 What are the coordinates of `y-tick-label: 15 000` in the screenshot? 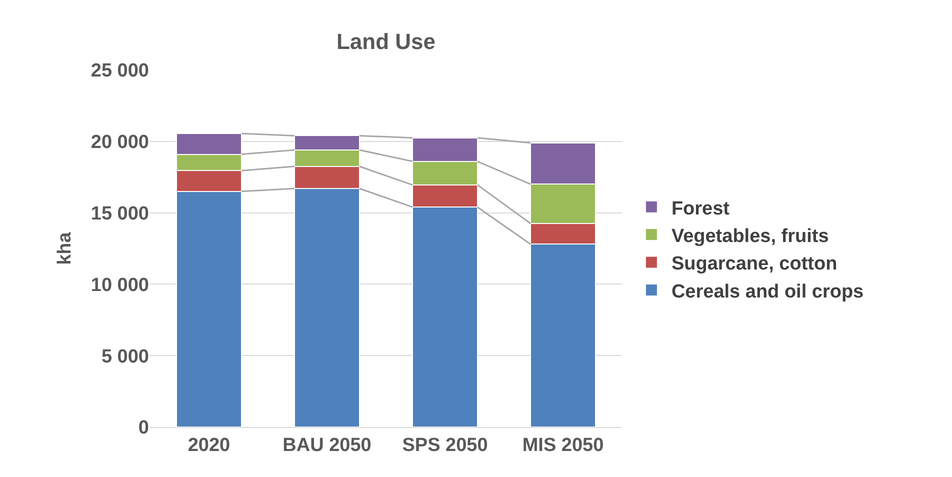 It's located at (119, 213).